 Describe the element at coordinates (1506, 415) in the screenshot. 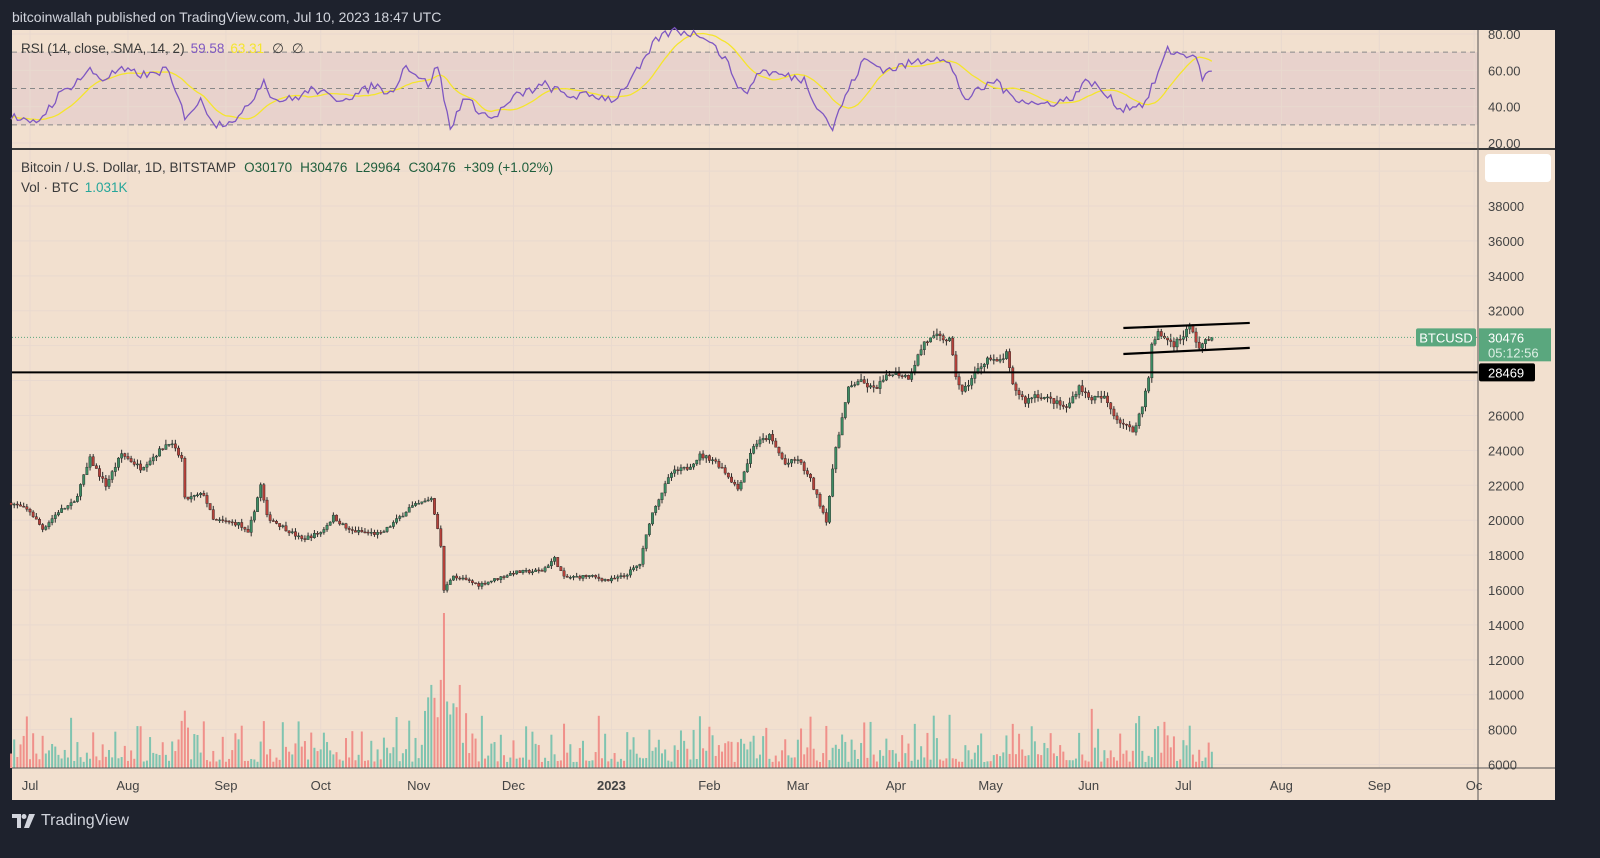

I see `price-axis-label: 26000` at that location.